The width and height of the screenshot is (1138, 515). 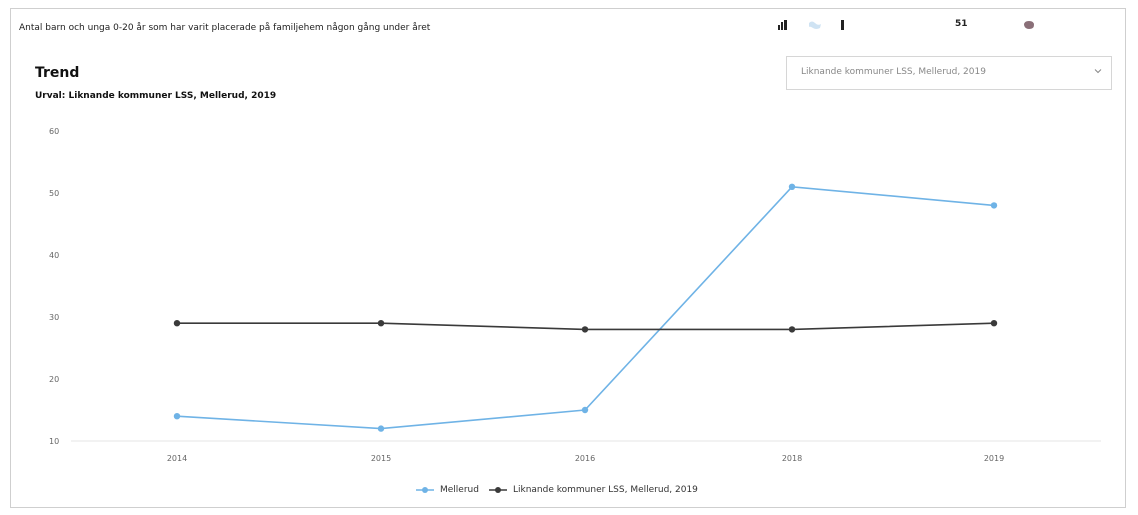 What do you see at coordinates (115, 3) in the screenshot?
I see `page-heading-fragment` at bounding box center [115, 3].